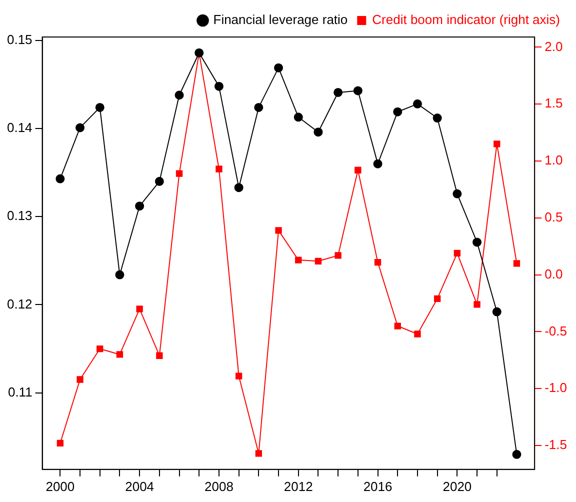 Image resolution: width=576 pixels, height=502 pixels. What do you see at coordinates (20, 392) in the screenshot?
I see `y-tick-label: 0.11` at bounding box center [20, 392].